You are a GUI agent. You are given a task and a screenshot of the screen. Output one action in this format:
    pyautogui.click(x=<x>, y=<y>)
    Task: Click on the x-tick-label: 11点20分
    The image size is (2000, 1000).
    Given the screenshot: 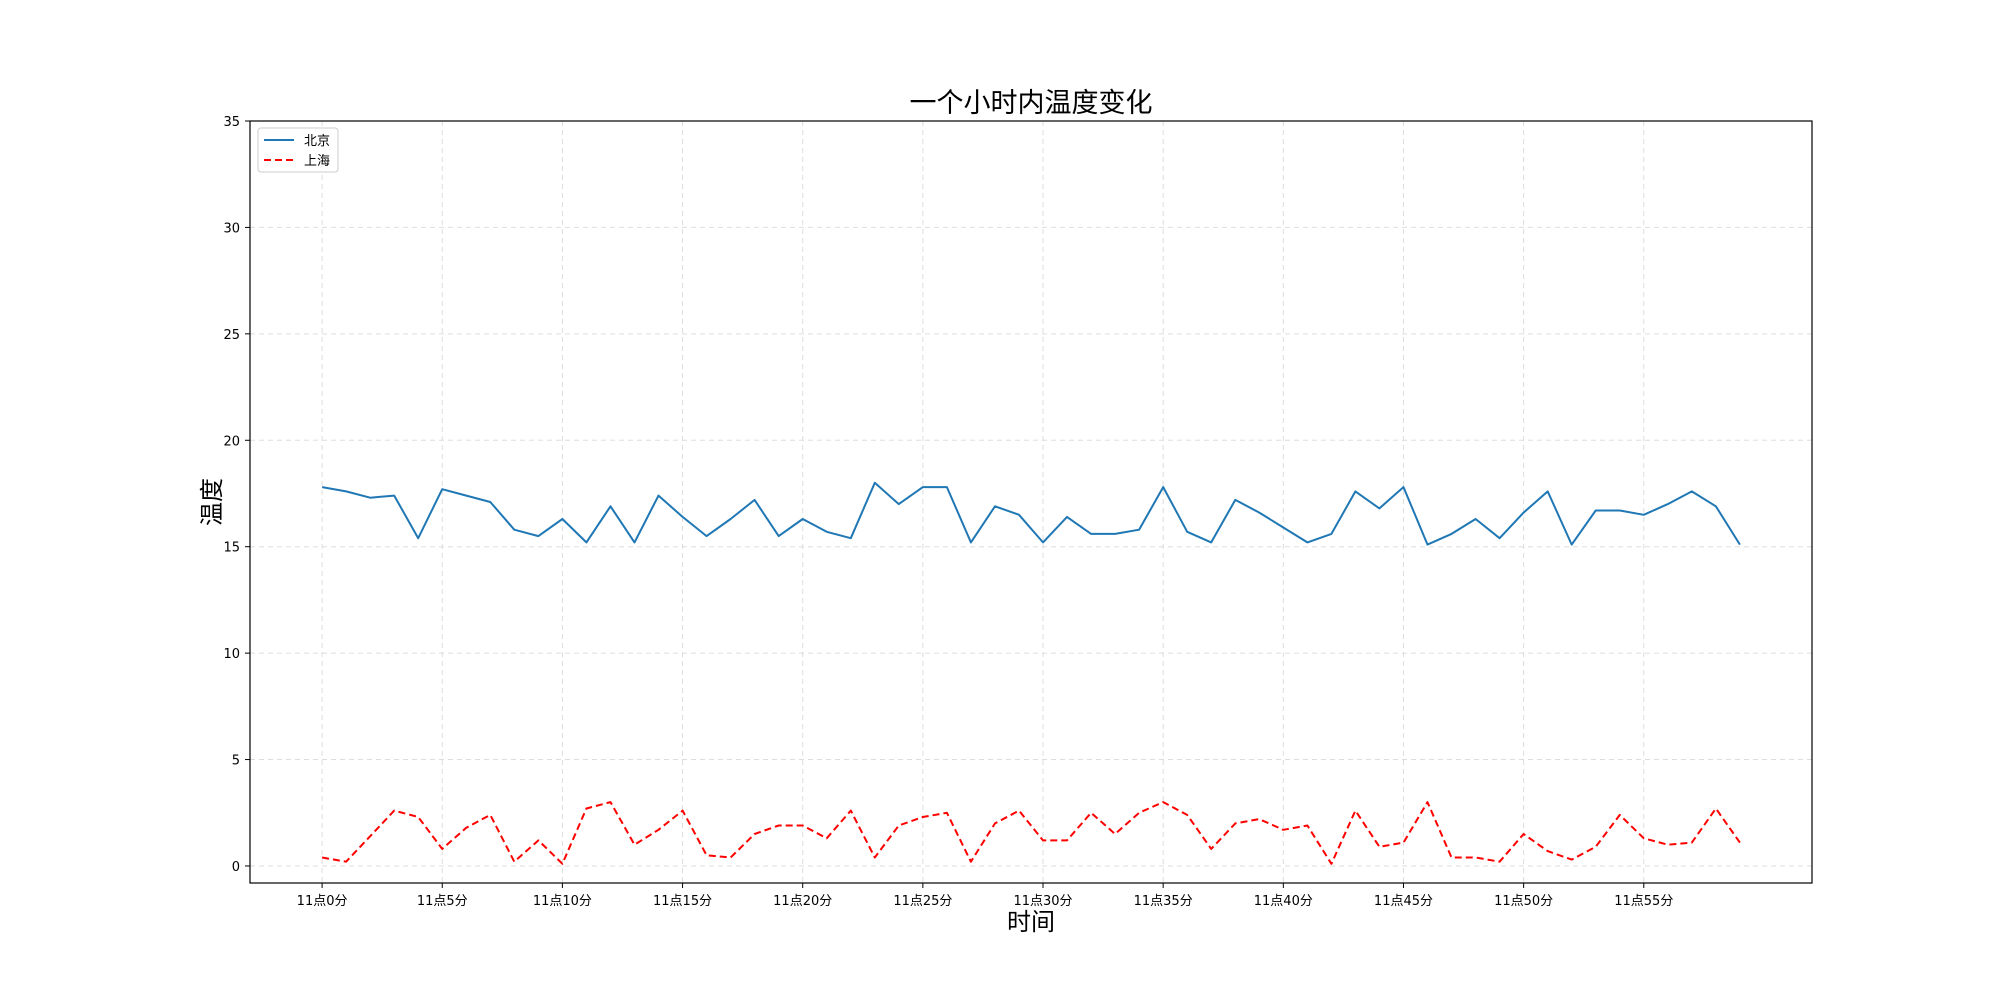 What is the action you would take?
    pyautogui.click(x=802, y=901)
    